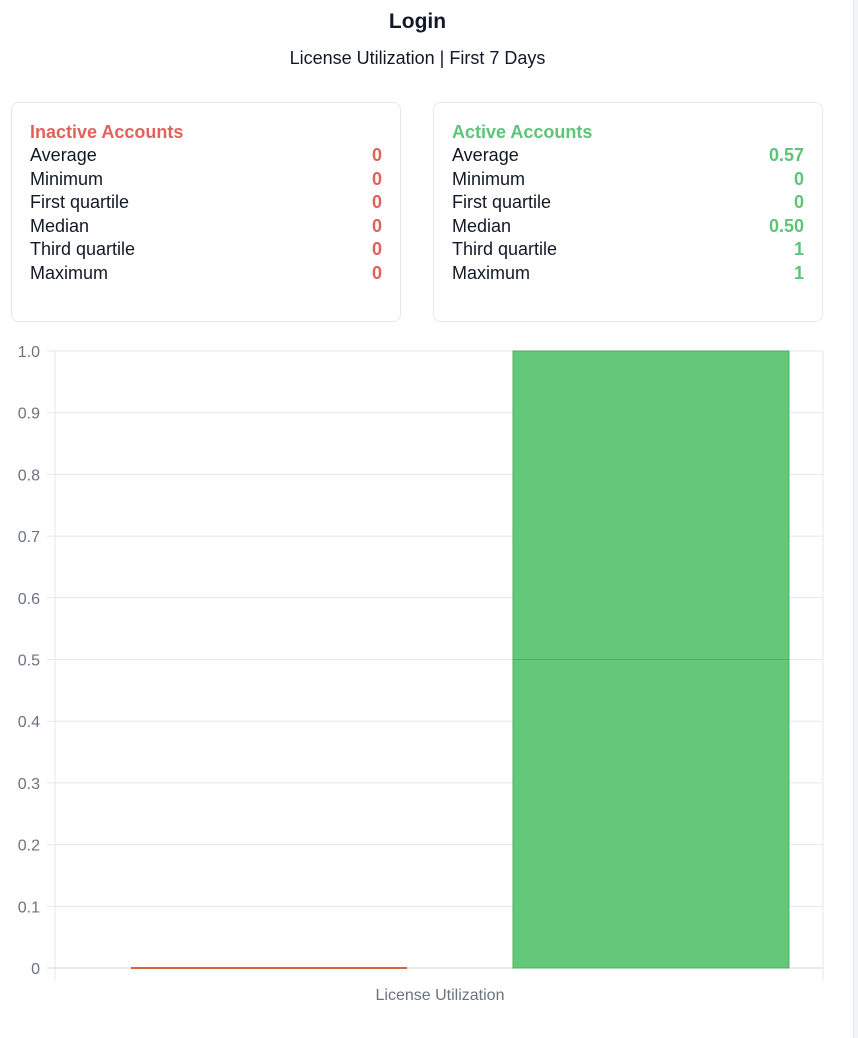 This screenshot has height=1038, width=858. Describe the element at coordinates (29, 475) in the screenshot. I see `y-tick-label: 0.8` at that location.